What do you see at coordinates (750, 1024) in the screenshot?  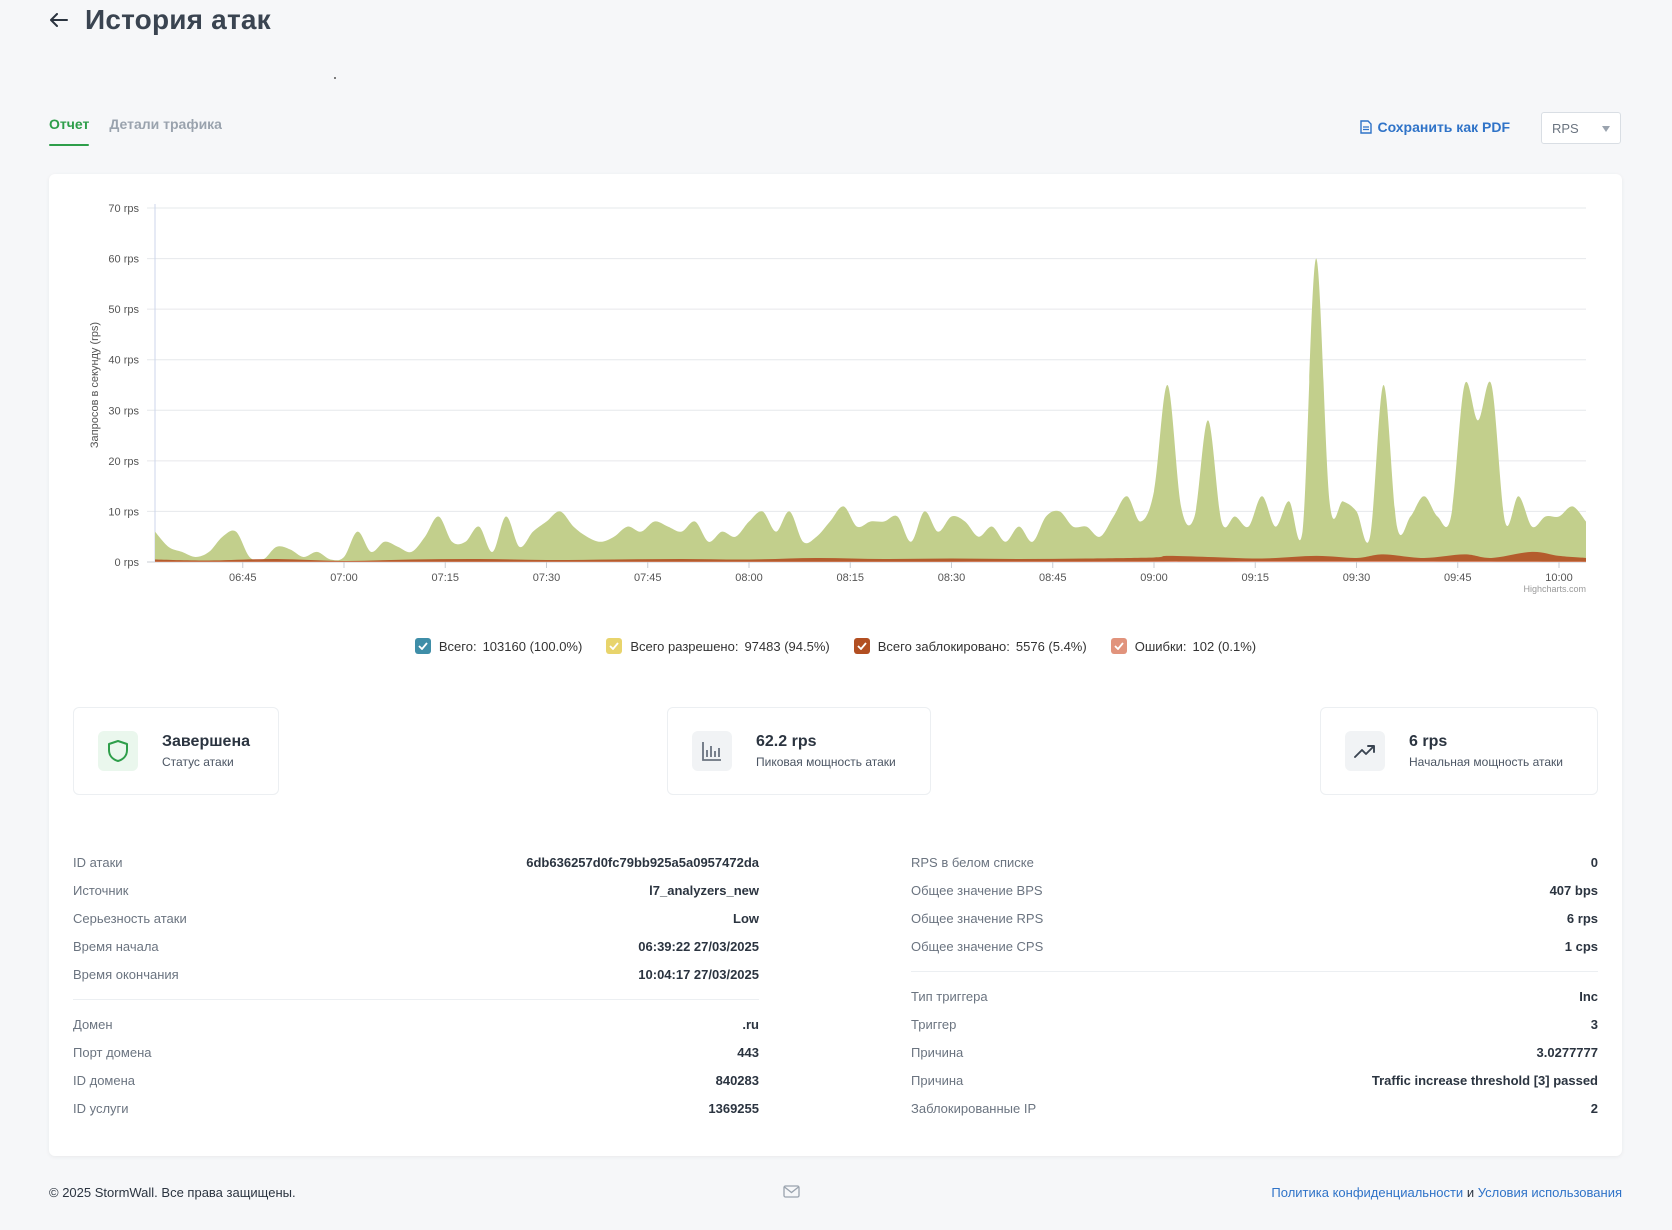 I see `detail-value: .ru` at bounding box center [750, 1024].